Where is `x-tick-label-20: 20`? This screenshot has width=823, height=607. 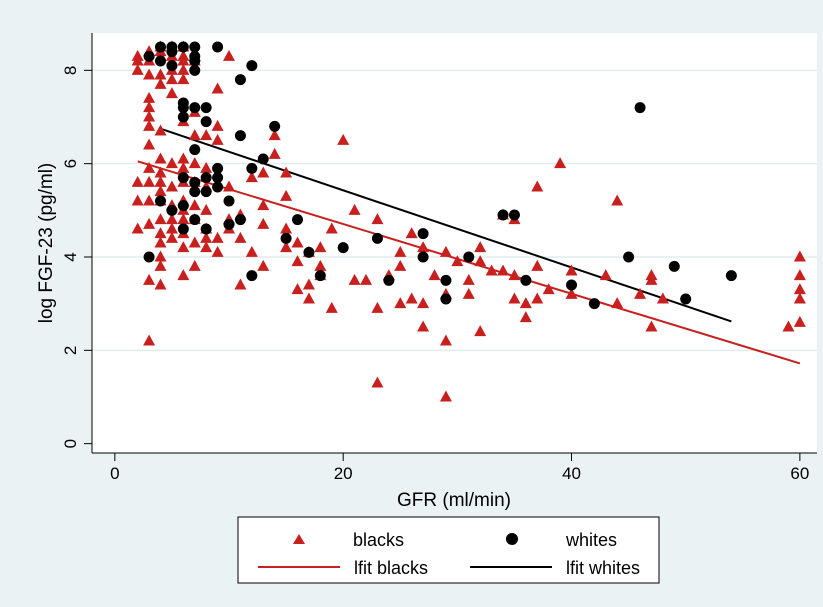
x-tick-label-20: 20 is located at coordinates (343, 473).